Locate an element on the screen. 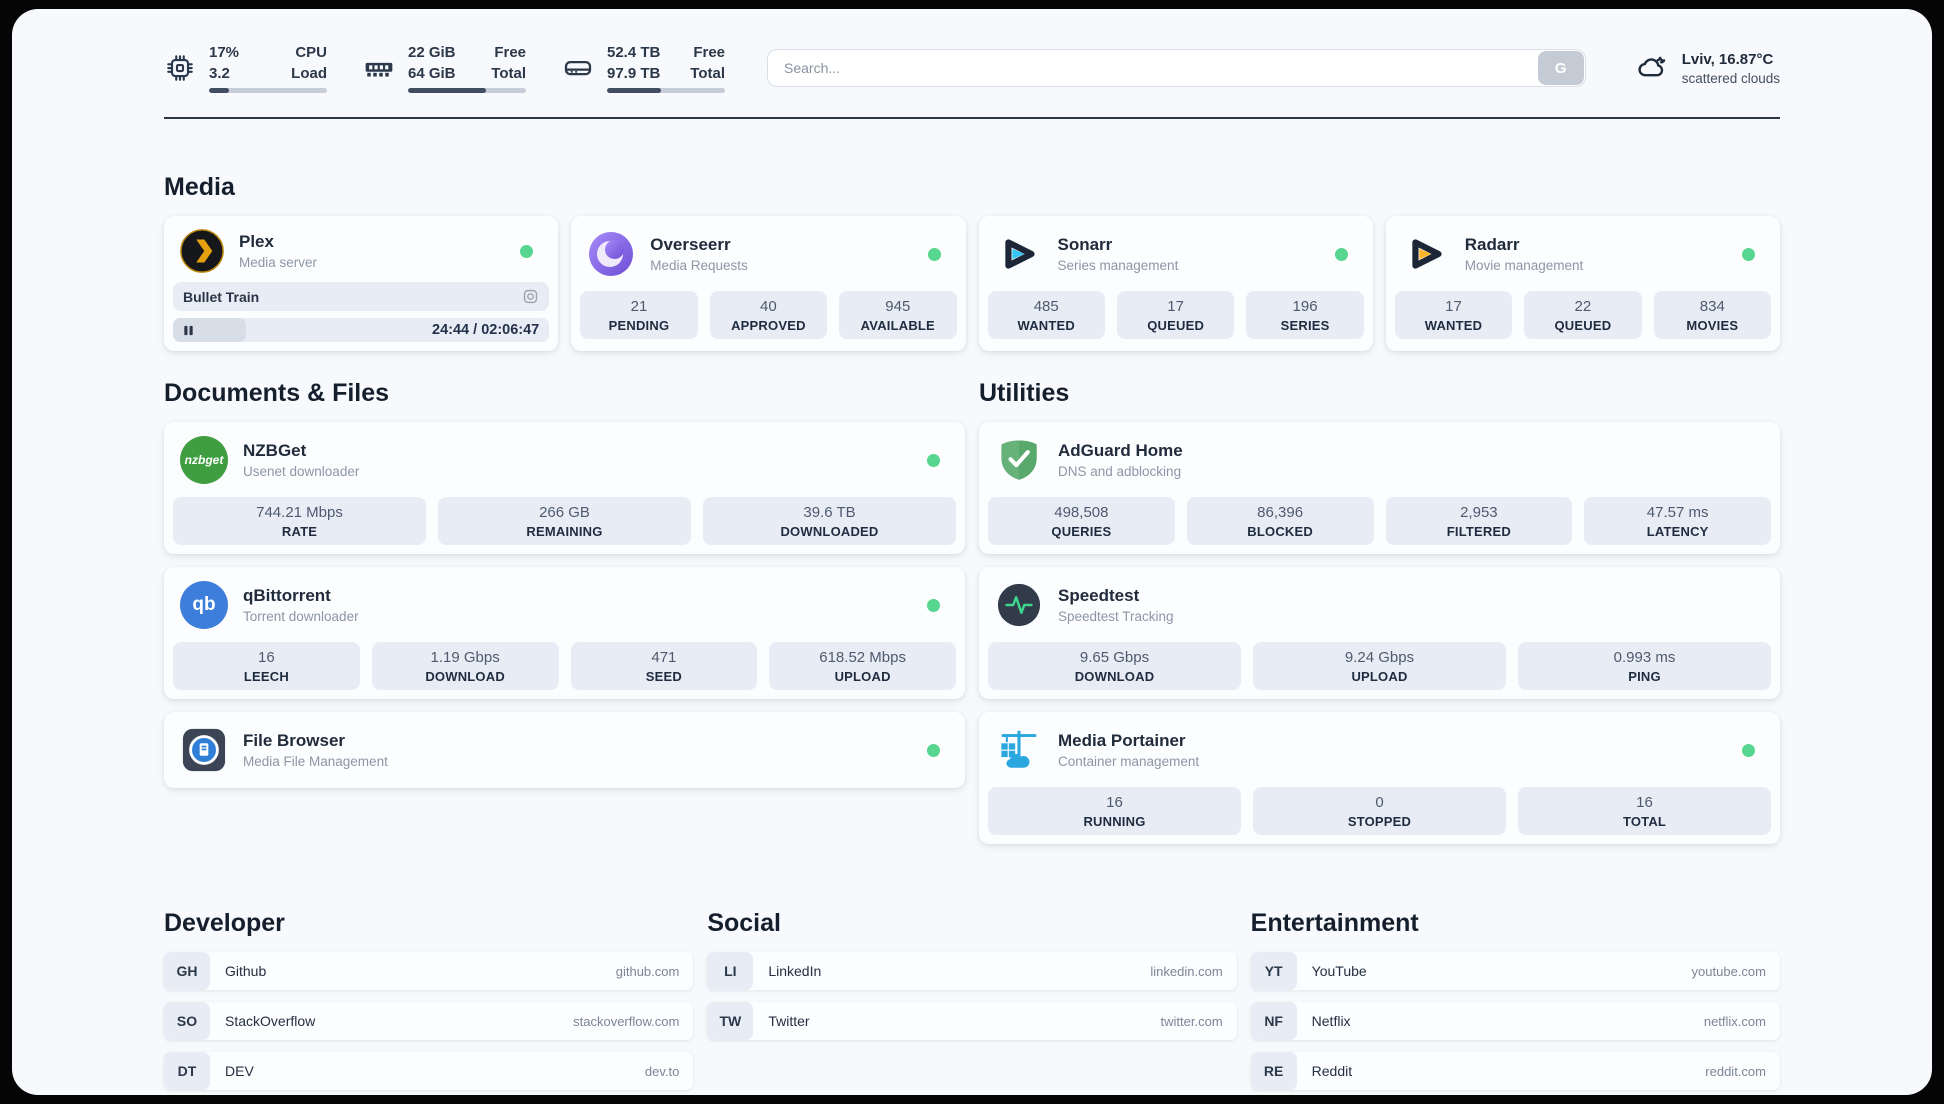 The height and width of the screenshot is (1104, 1944). bookmark-stackoverflow: SO StackOverflow stackoverflow.com is located at coordinates (429, 1021).